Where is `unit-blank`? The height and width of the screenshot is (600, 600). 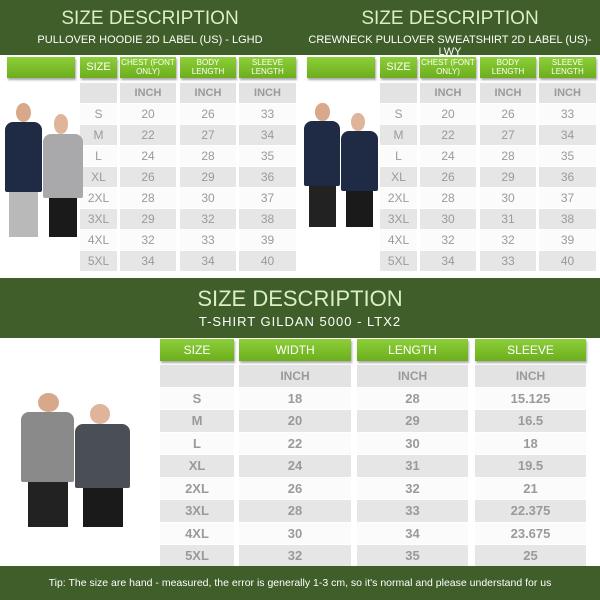
unit-blank is located at coordinates (197, 376).